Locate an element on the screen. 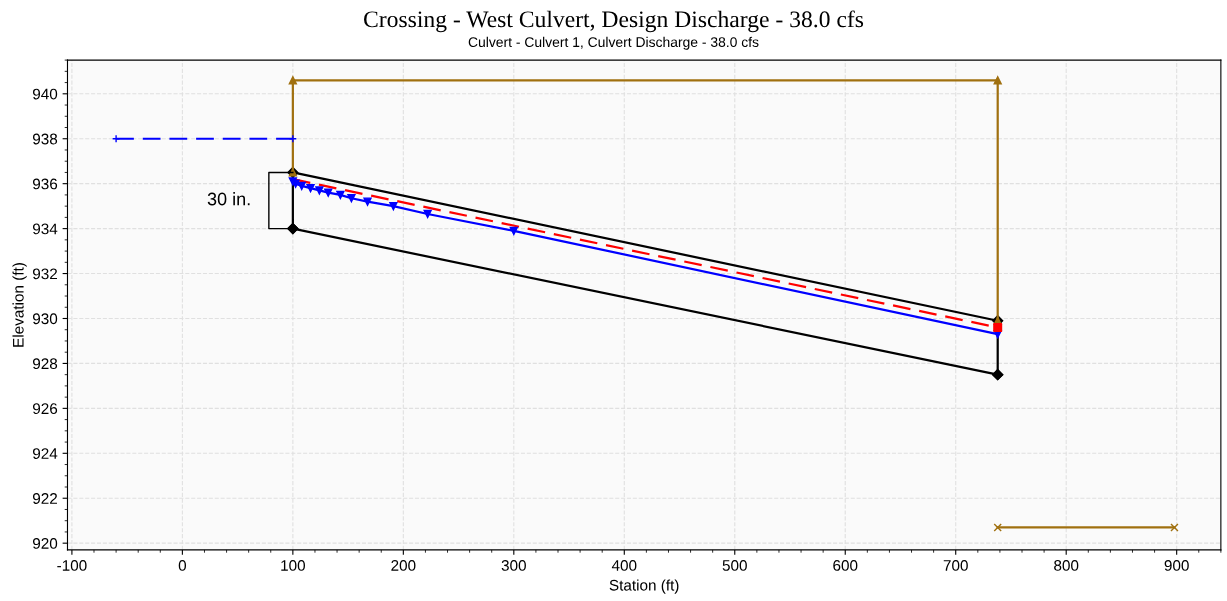  y-tick-label: 928 is located at coordinates (45, 364).